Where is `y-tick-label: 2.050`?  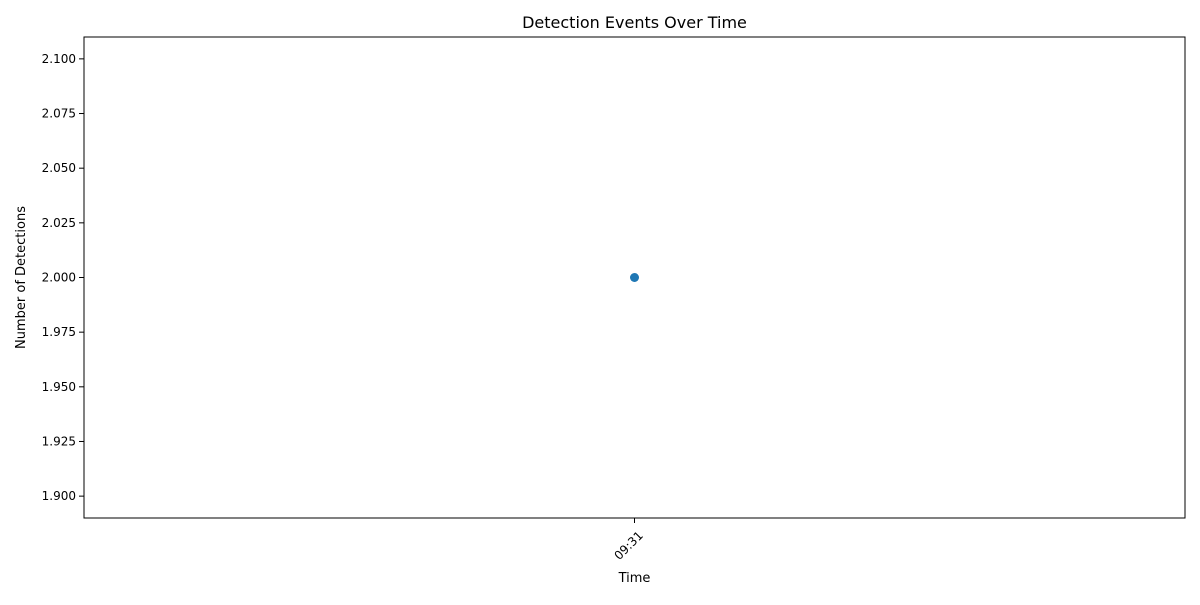 y-tick-label: 2.050 is located at coordinates (59, 168).